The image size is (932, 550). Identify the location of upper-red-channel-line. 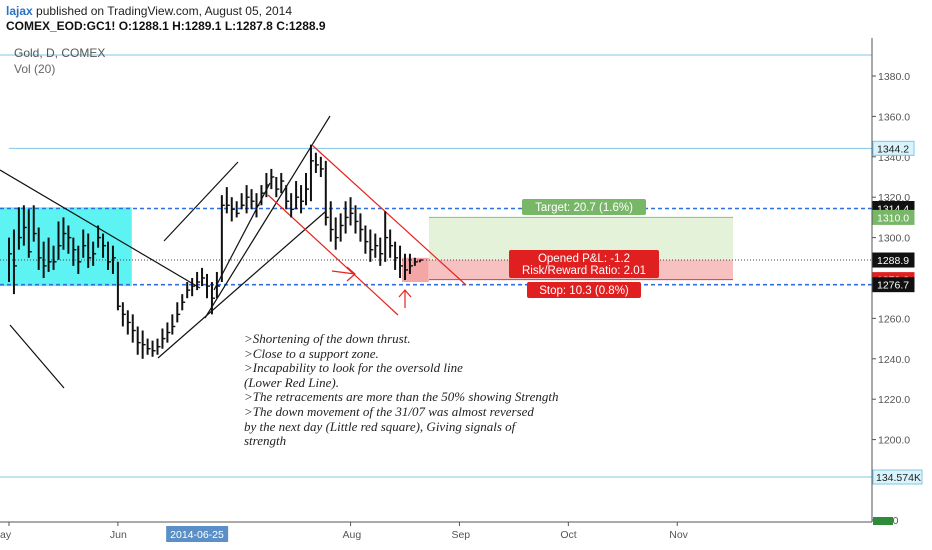
(389, 215).